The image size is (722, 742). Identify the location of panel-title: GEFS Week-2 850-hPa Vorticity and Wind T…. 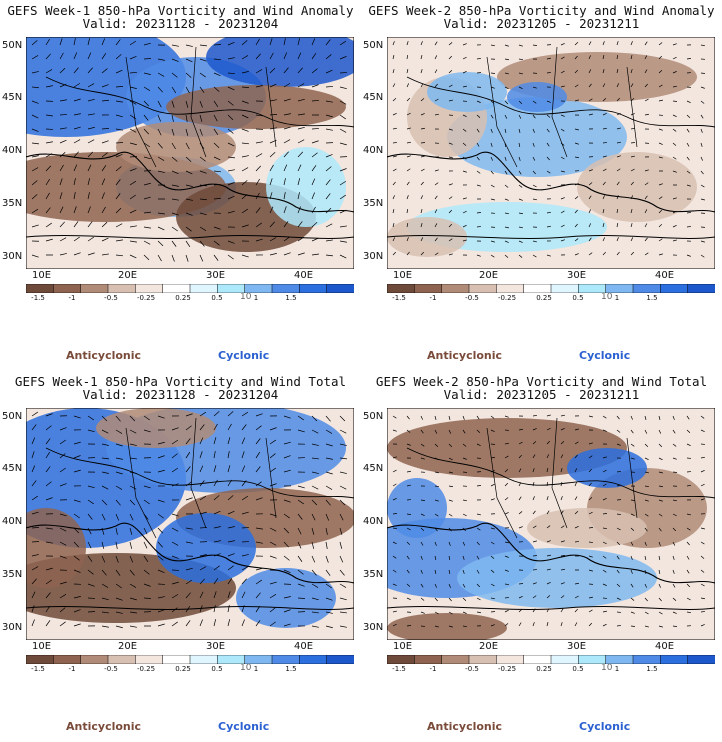
(541, 381).